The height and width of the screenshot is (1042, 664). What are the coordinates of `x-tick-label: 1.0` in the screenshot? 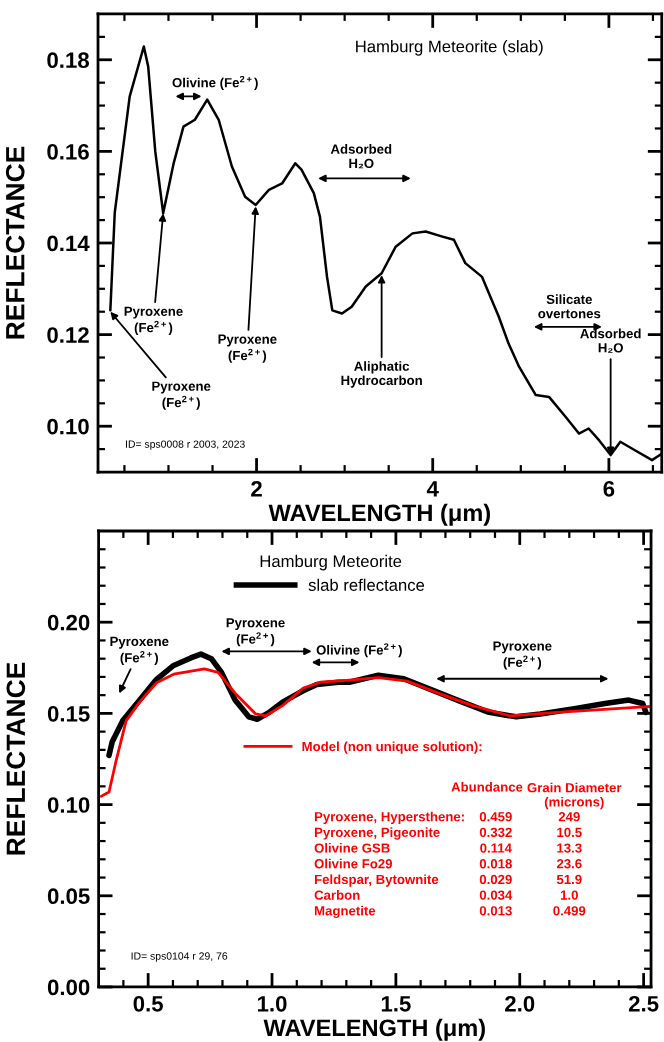 It's located at (272, 1003).